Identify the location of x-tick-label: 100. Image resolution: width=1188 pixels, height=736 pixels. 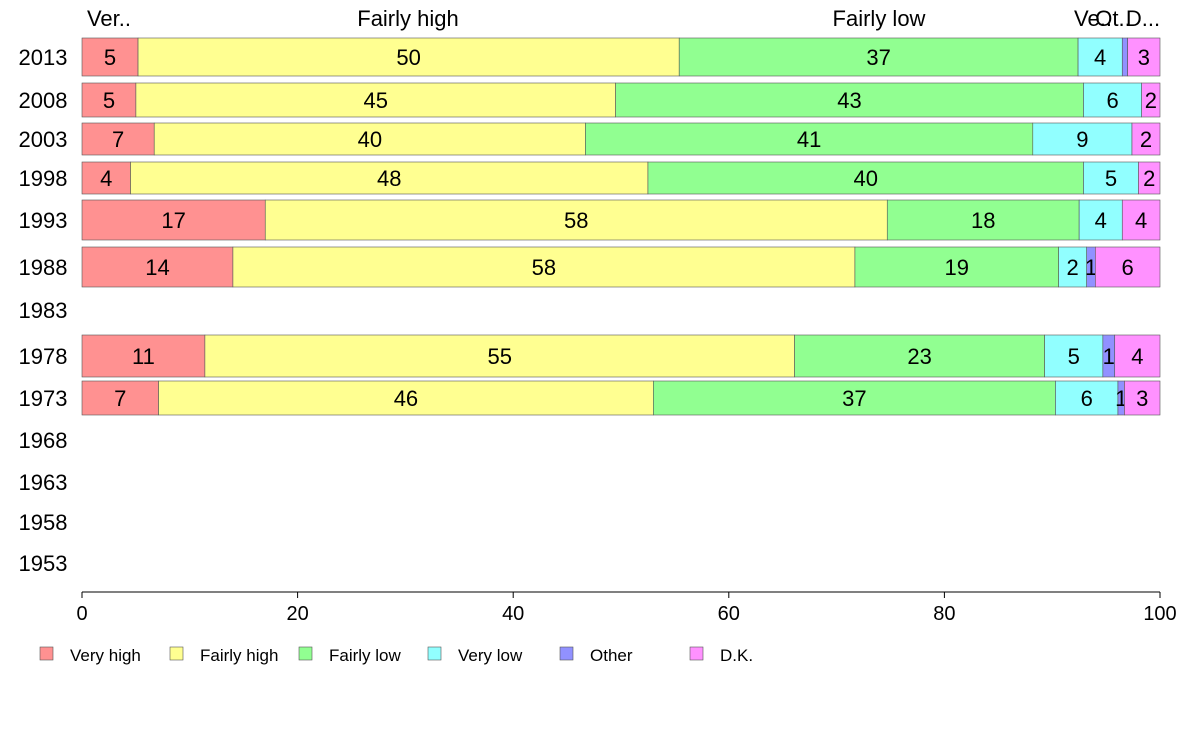
(1159, 614).